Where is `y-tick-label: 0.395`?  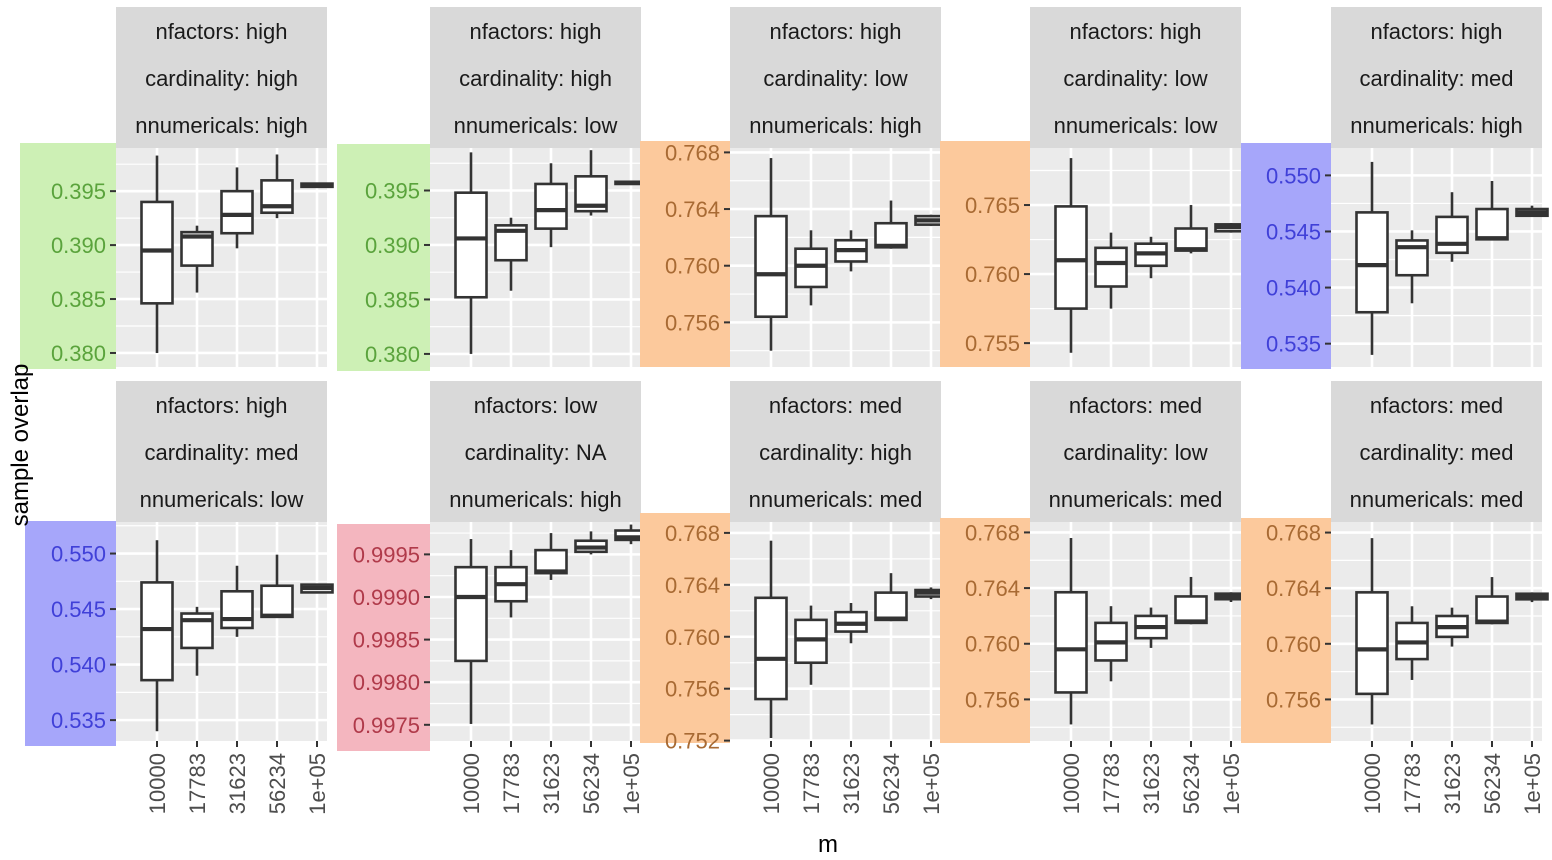
y-tick-label: 0.395 is located at coordinates (78, 191).